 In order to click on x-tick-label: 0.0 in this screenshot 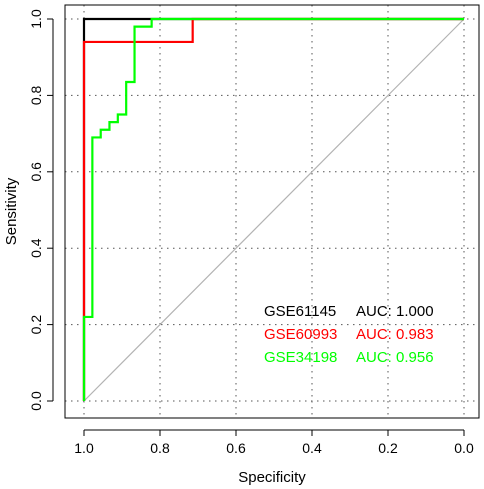, I will do `click(464, 448)`.